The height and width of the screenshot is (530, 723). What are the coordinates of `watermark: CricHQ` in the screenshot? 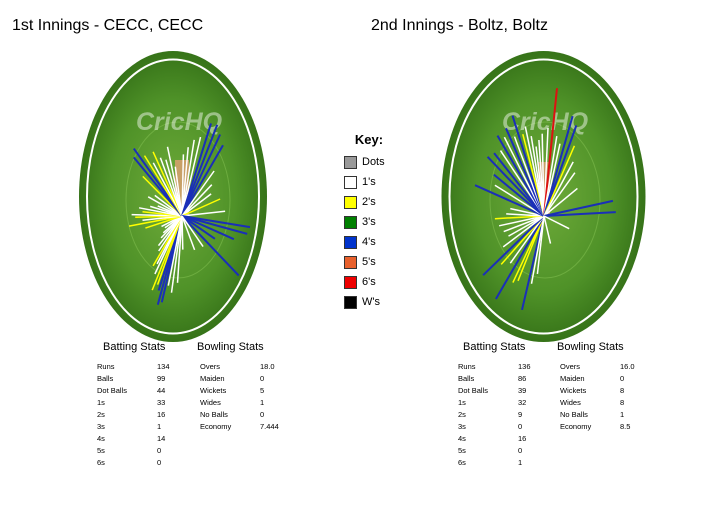 It's located at (179, 122).